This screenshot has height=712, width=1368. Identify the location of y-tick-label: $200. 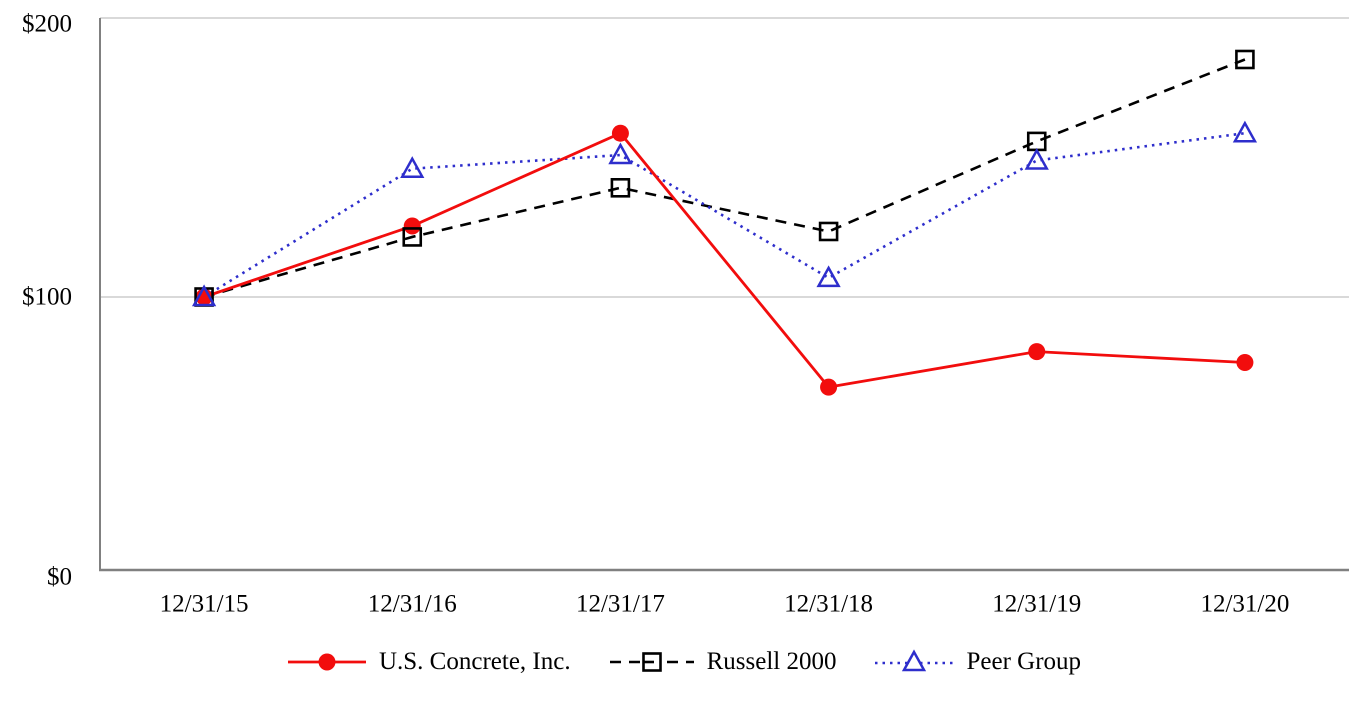
(47, 24).